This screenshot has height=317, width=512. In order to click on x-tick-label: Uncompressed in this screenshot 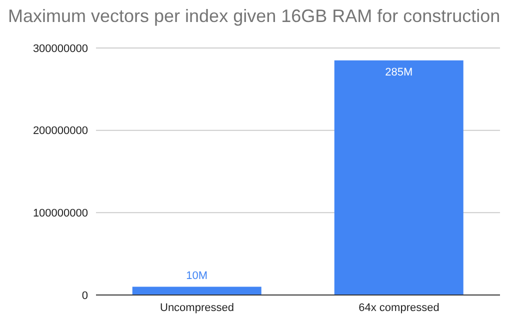, I will do `click(197, 308)`.